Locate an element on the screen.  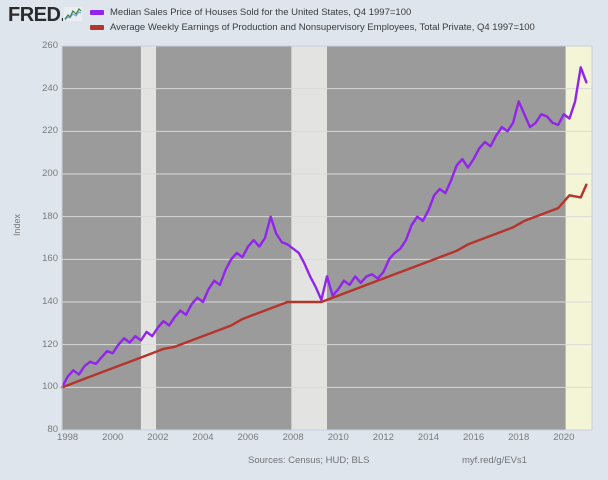
y-axis-tick-label: 240 is located at coordinates (50, 88).